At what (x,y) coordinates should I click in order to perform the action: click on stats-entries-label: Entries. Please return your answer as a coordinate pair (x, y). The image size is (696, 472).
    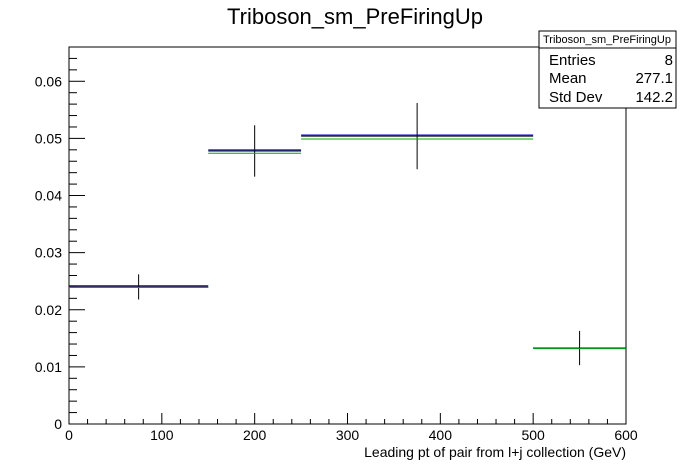
    Looking at the image, I should click on (572, 60).